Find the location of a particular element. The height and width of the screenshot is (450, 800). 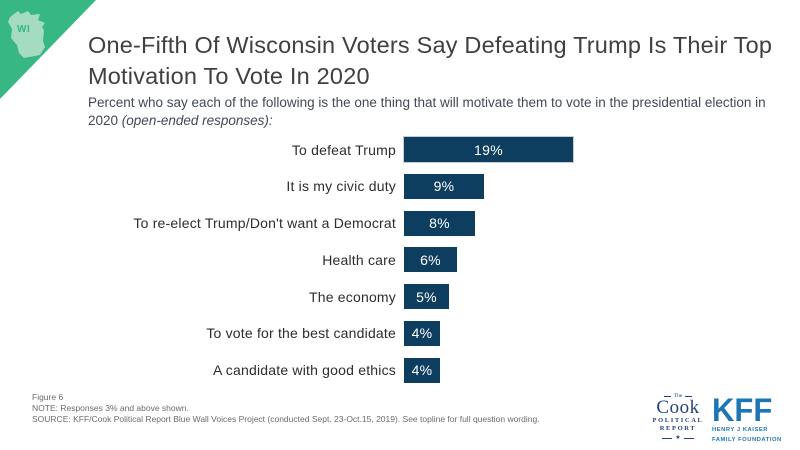

star-icon: ★ is located at coordinates (678, 438).